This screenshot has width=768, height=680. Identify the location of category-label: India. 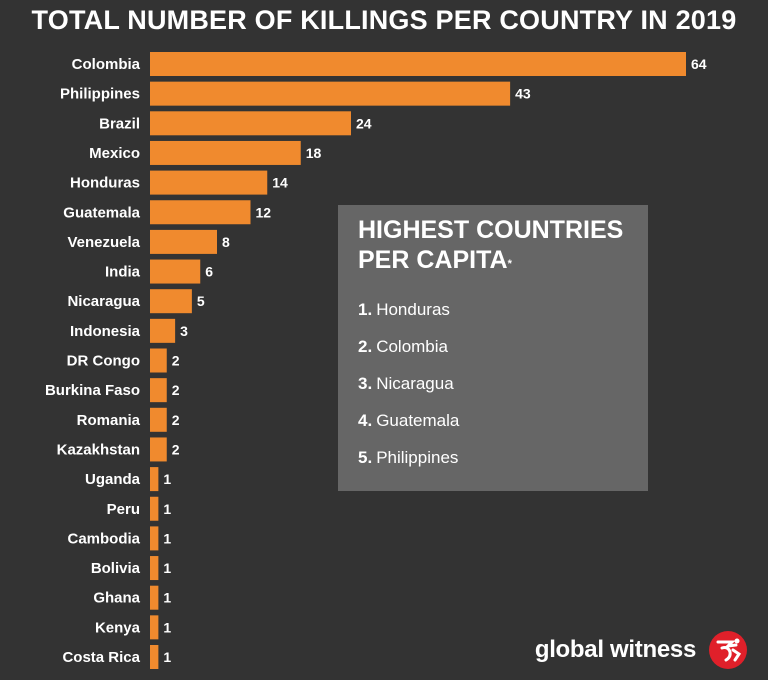
(123, 272).